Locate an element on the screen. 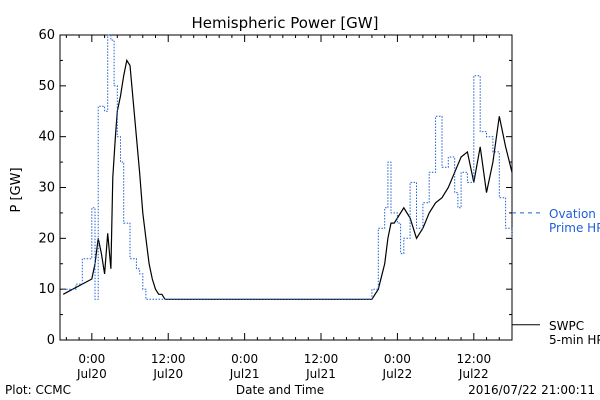 This screenshot has height=400, width=600. y-tick-label: 50 is located at coordinates (46, 86).